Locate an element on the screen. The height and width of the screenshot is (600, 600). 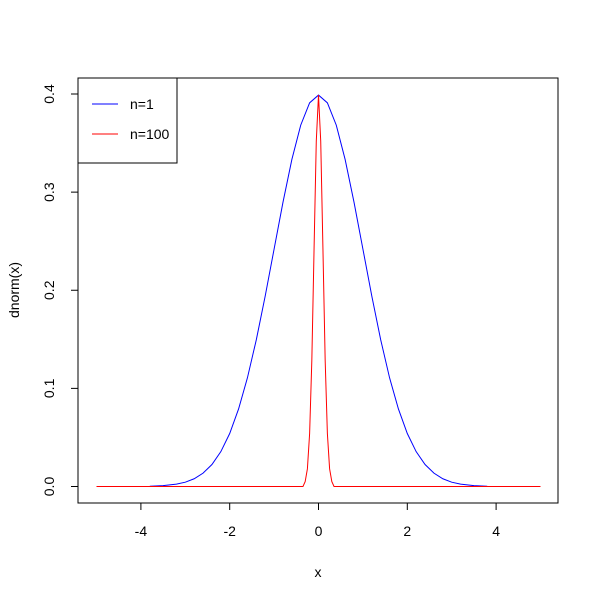
x-tick-label: 4 is located at coordinates (496, 531).